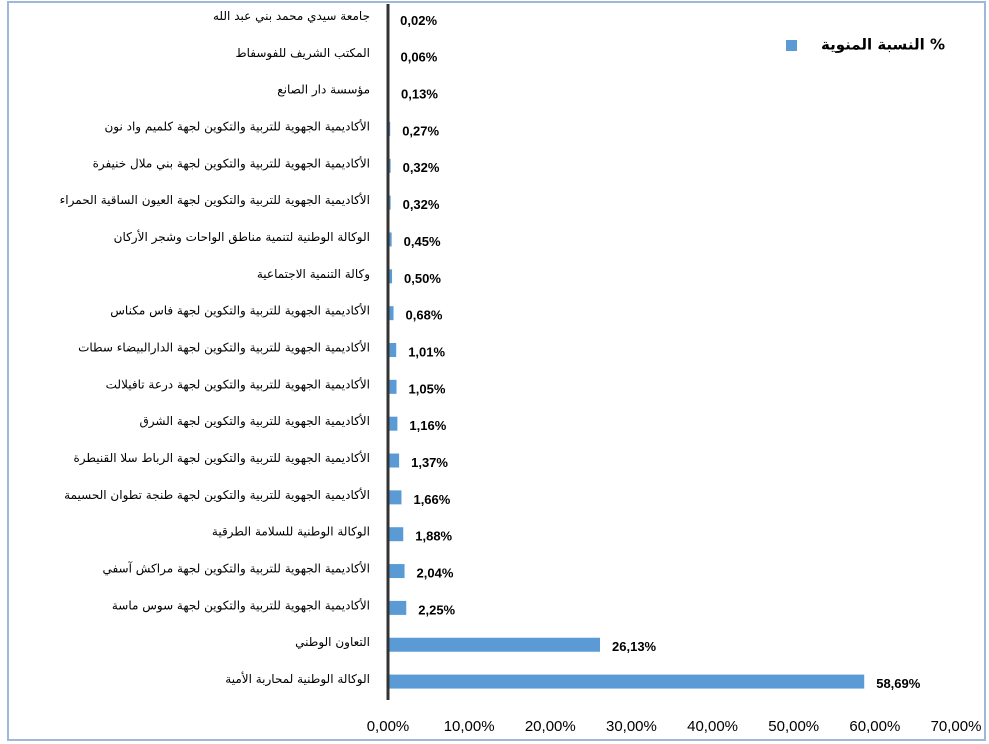 The height and width of the screenshot is (744, 989). Describe the element at coordinates (323, 90) in the screenshot. I see `category-label: مؤسسة دار الصانع` at that location.